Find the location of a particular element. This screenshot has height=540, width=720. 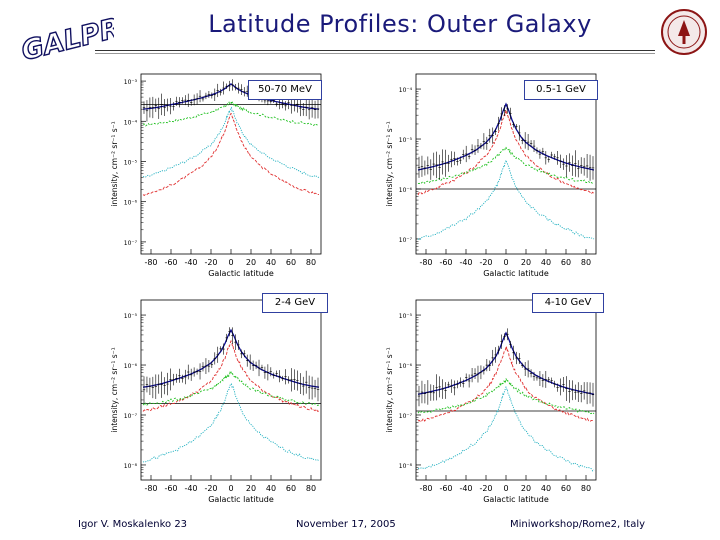

y-tick-label: 10⁻³ is located at coordinates (131, 82).